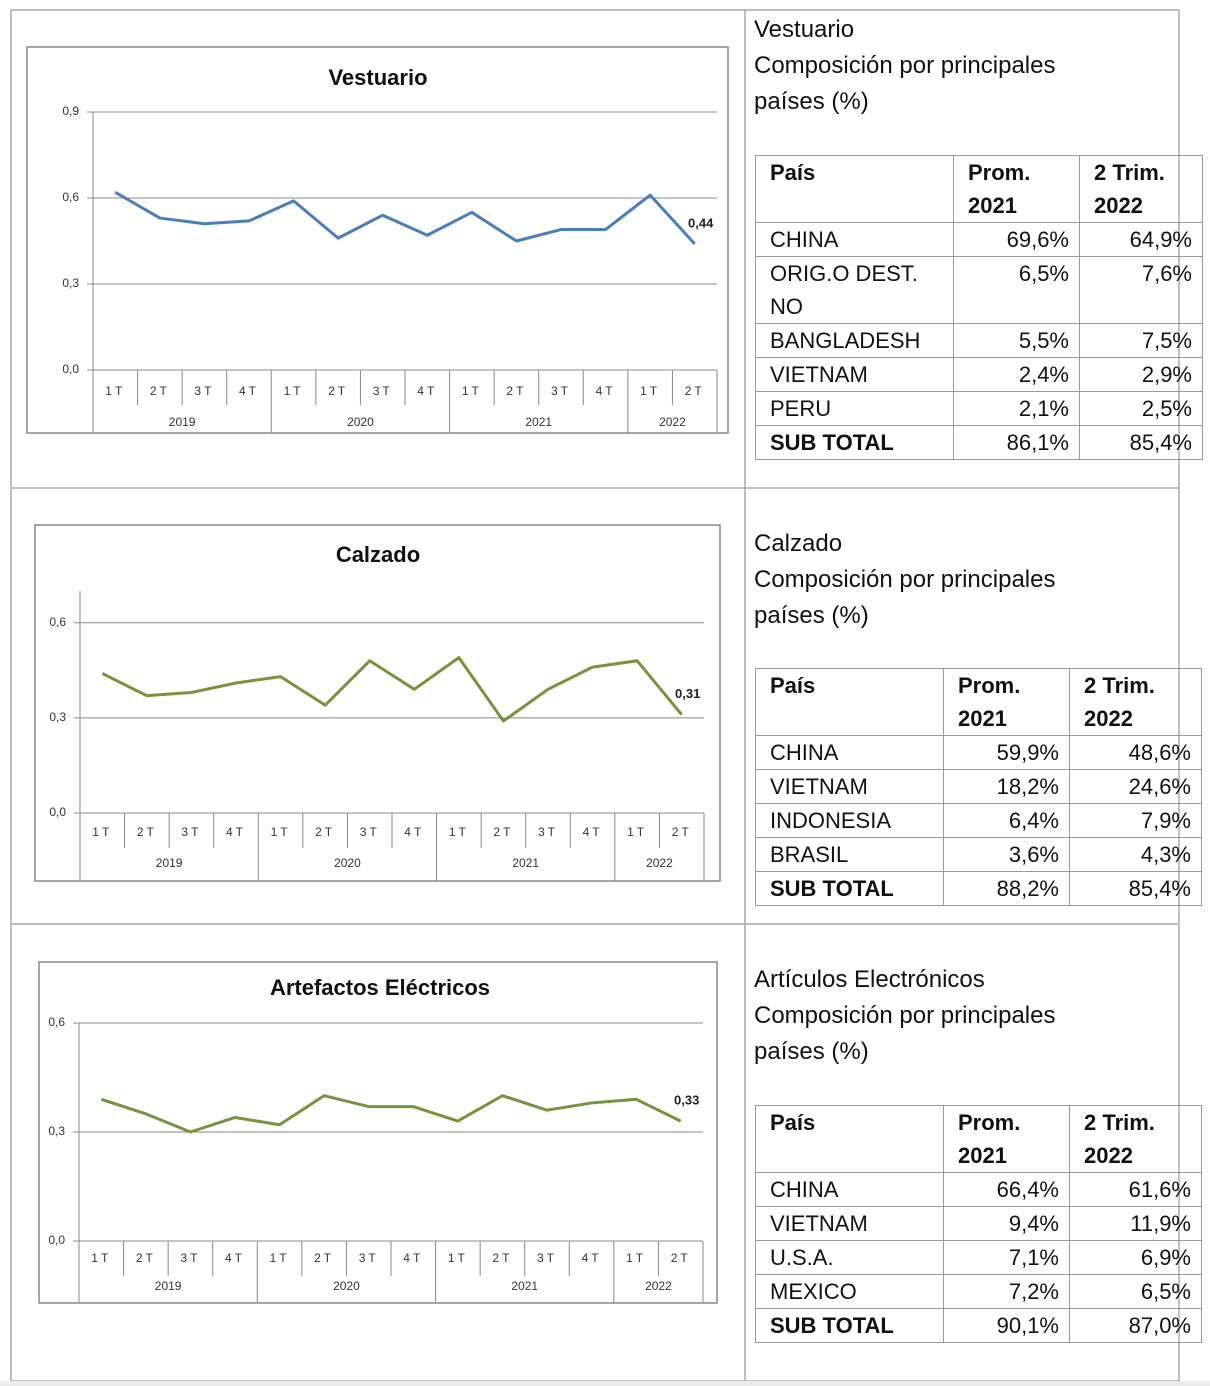 The height and width of the screenshot is (1386, 1210). Describe the element at coordinates (1135, 820) in the screenshot. I see `table-cell: 7,9%` at that location.